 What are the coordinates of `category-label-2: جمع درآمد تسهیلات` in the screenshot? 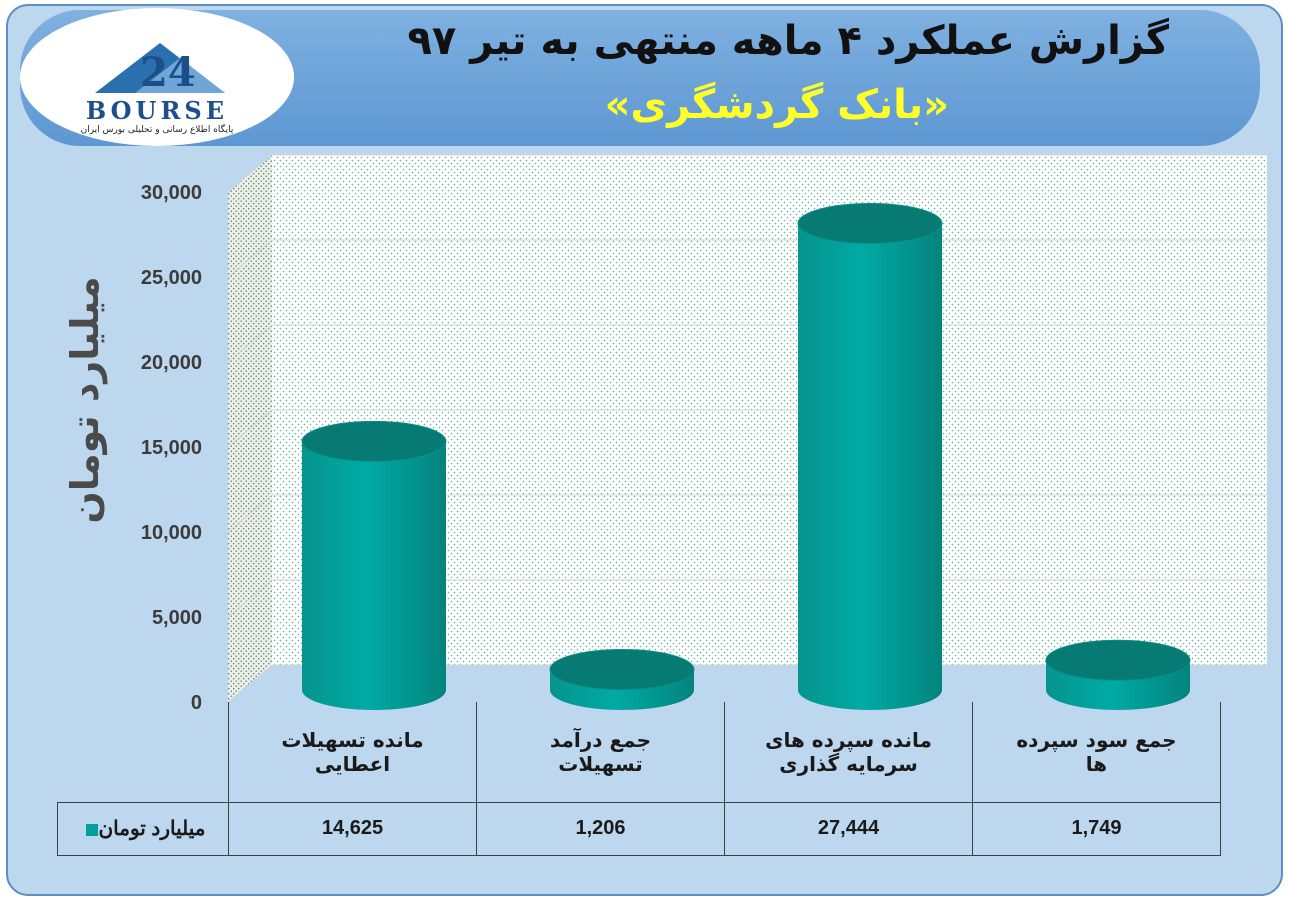 It's located at (600, 752).